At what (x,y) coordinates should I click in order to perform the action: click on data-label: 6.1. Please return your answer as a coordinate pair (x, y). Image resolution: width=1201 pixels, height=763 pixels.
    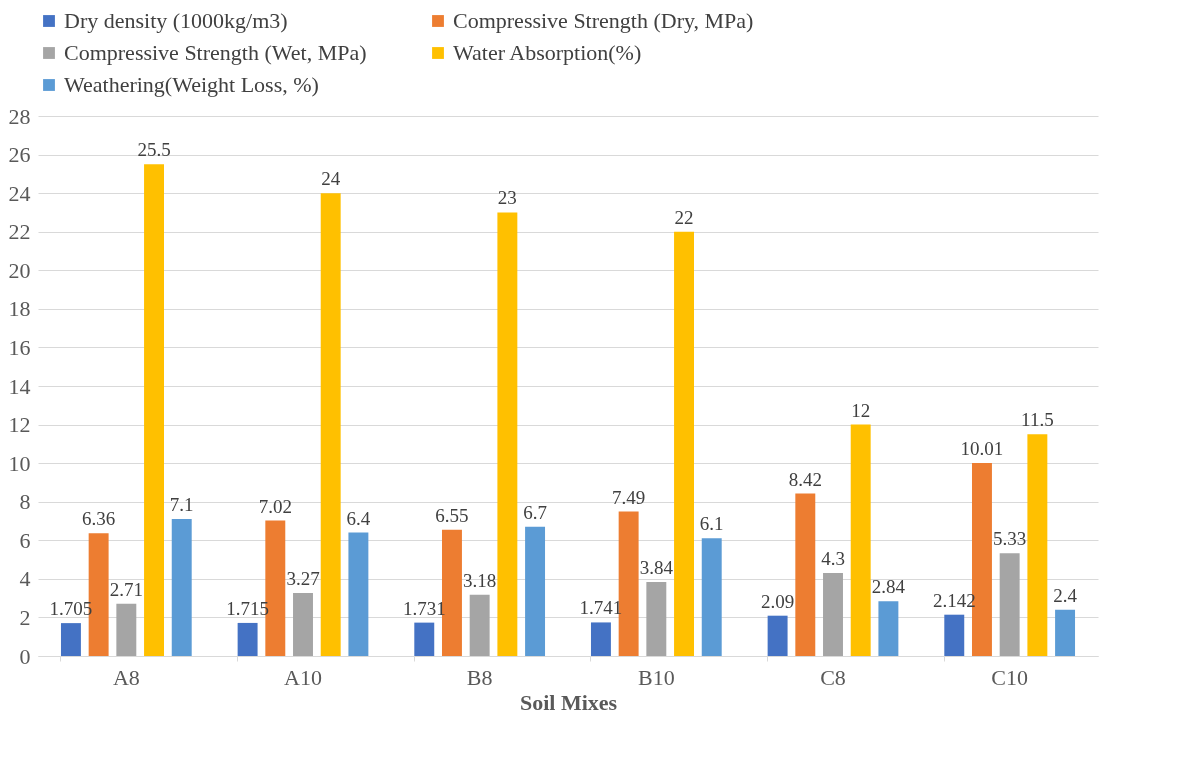
    Looking at the image, I should click on (711, 524).